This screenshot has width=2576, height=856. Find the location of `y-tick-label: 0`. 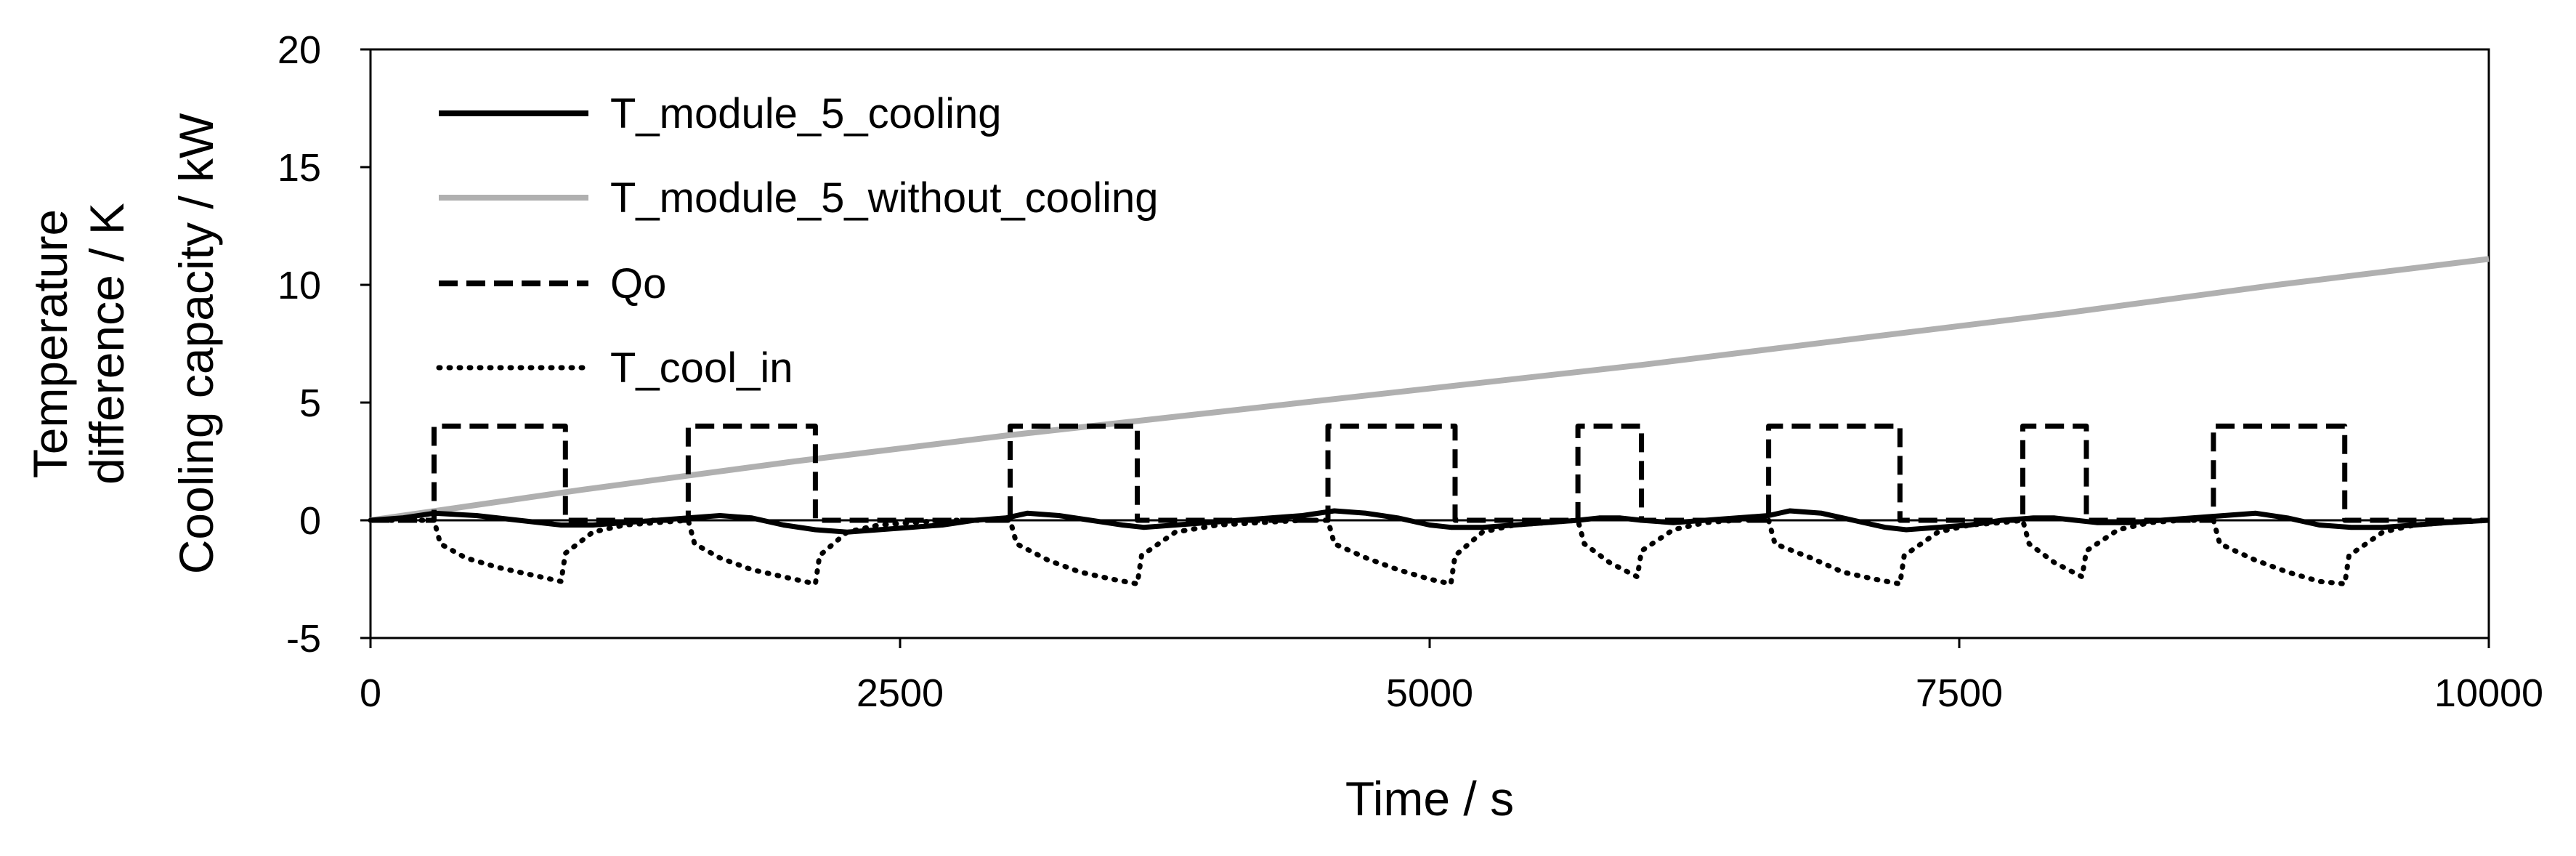

y-tick-label: 0 is located at coordinates (310, 521).